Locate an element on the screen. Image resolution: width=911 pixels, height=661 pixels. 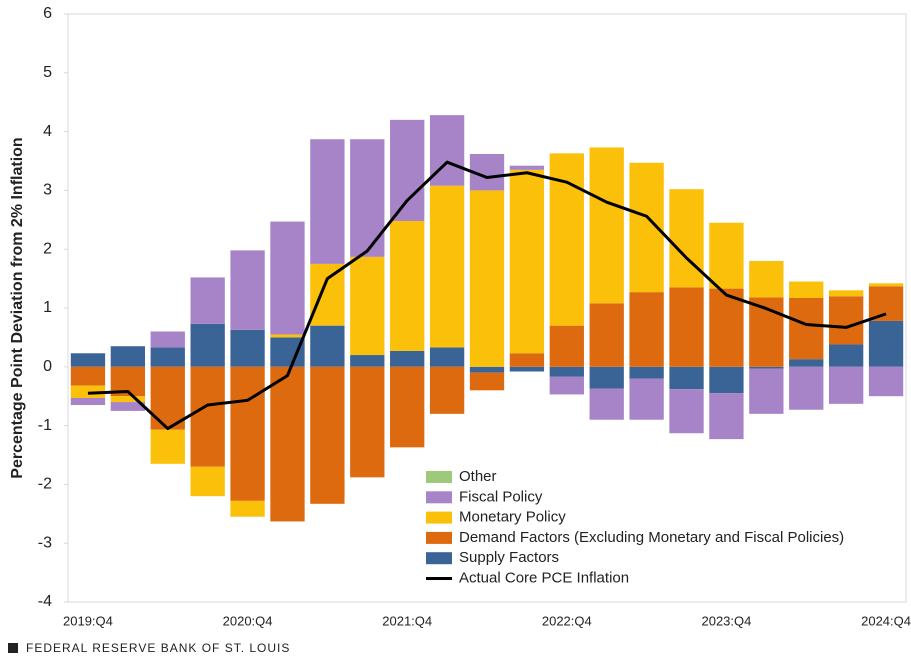
x-tick-label: 2019:Q4 is located at coordinates (88, 620).